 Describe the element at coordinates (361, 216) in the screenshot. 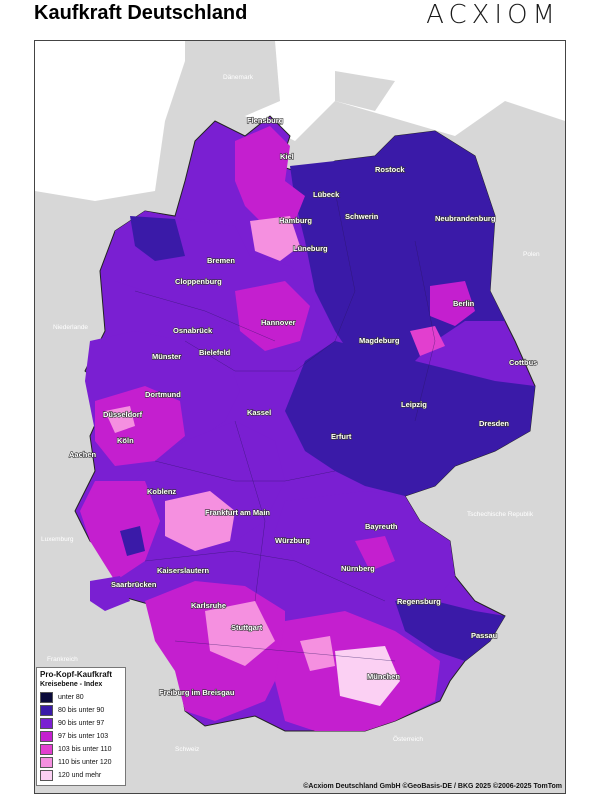

I see `city-schwerin: Schwerin` at that location.